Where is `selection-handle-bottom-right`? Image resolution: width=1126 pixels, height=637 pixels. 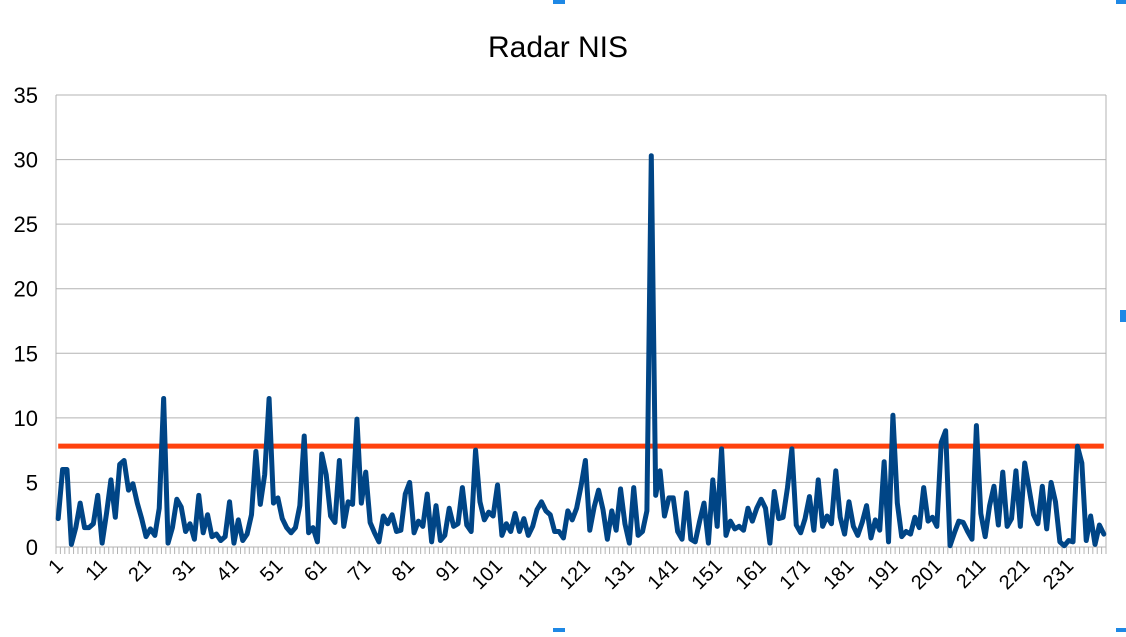
selection-handle-bottom-right is located at coordinates (1121, 630).